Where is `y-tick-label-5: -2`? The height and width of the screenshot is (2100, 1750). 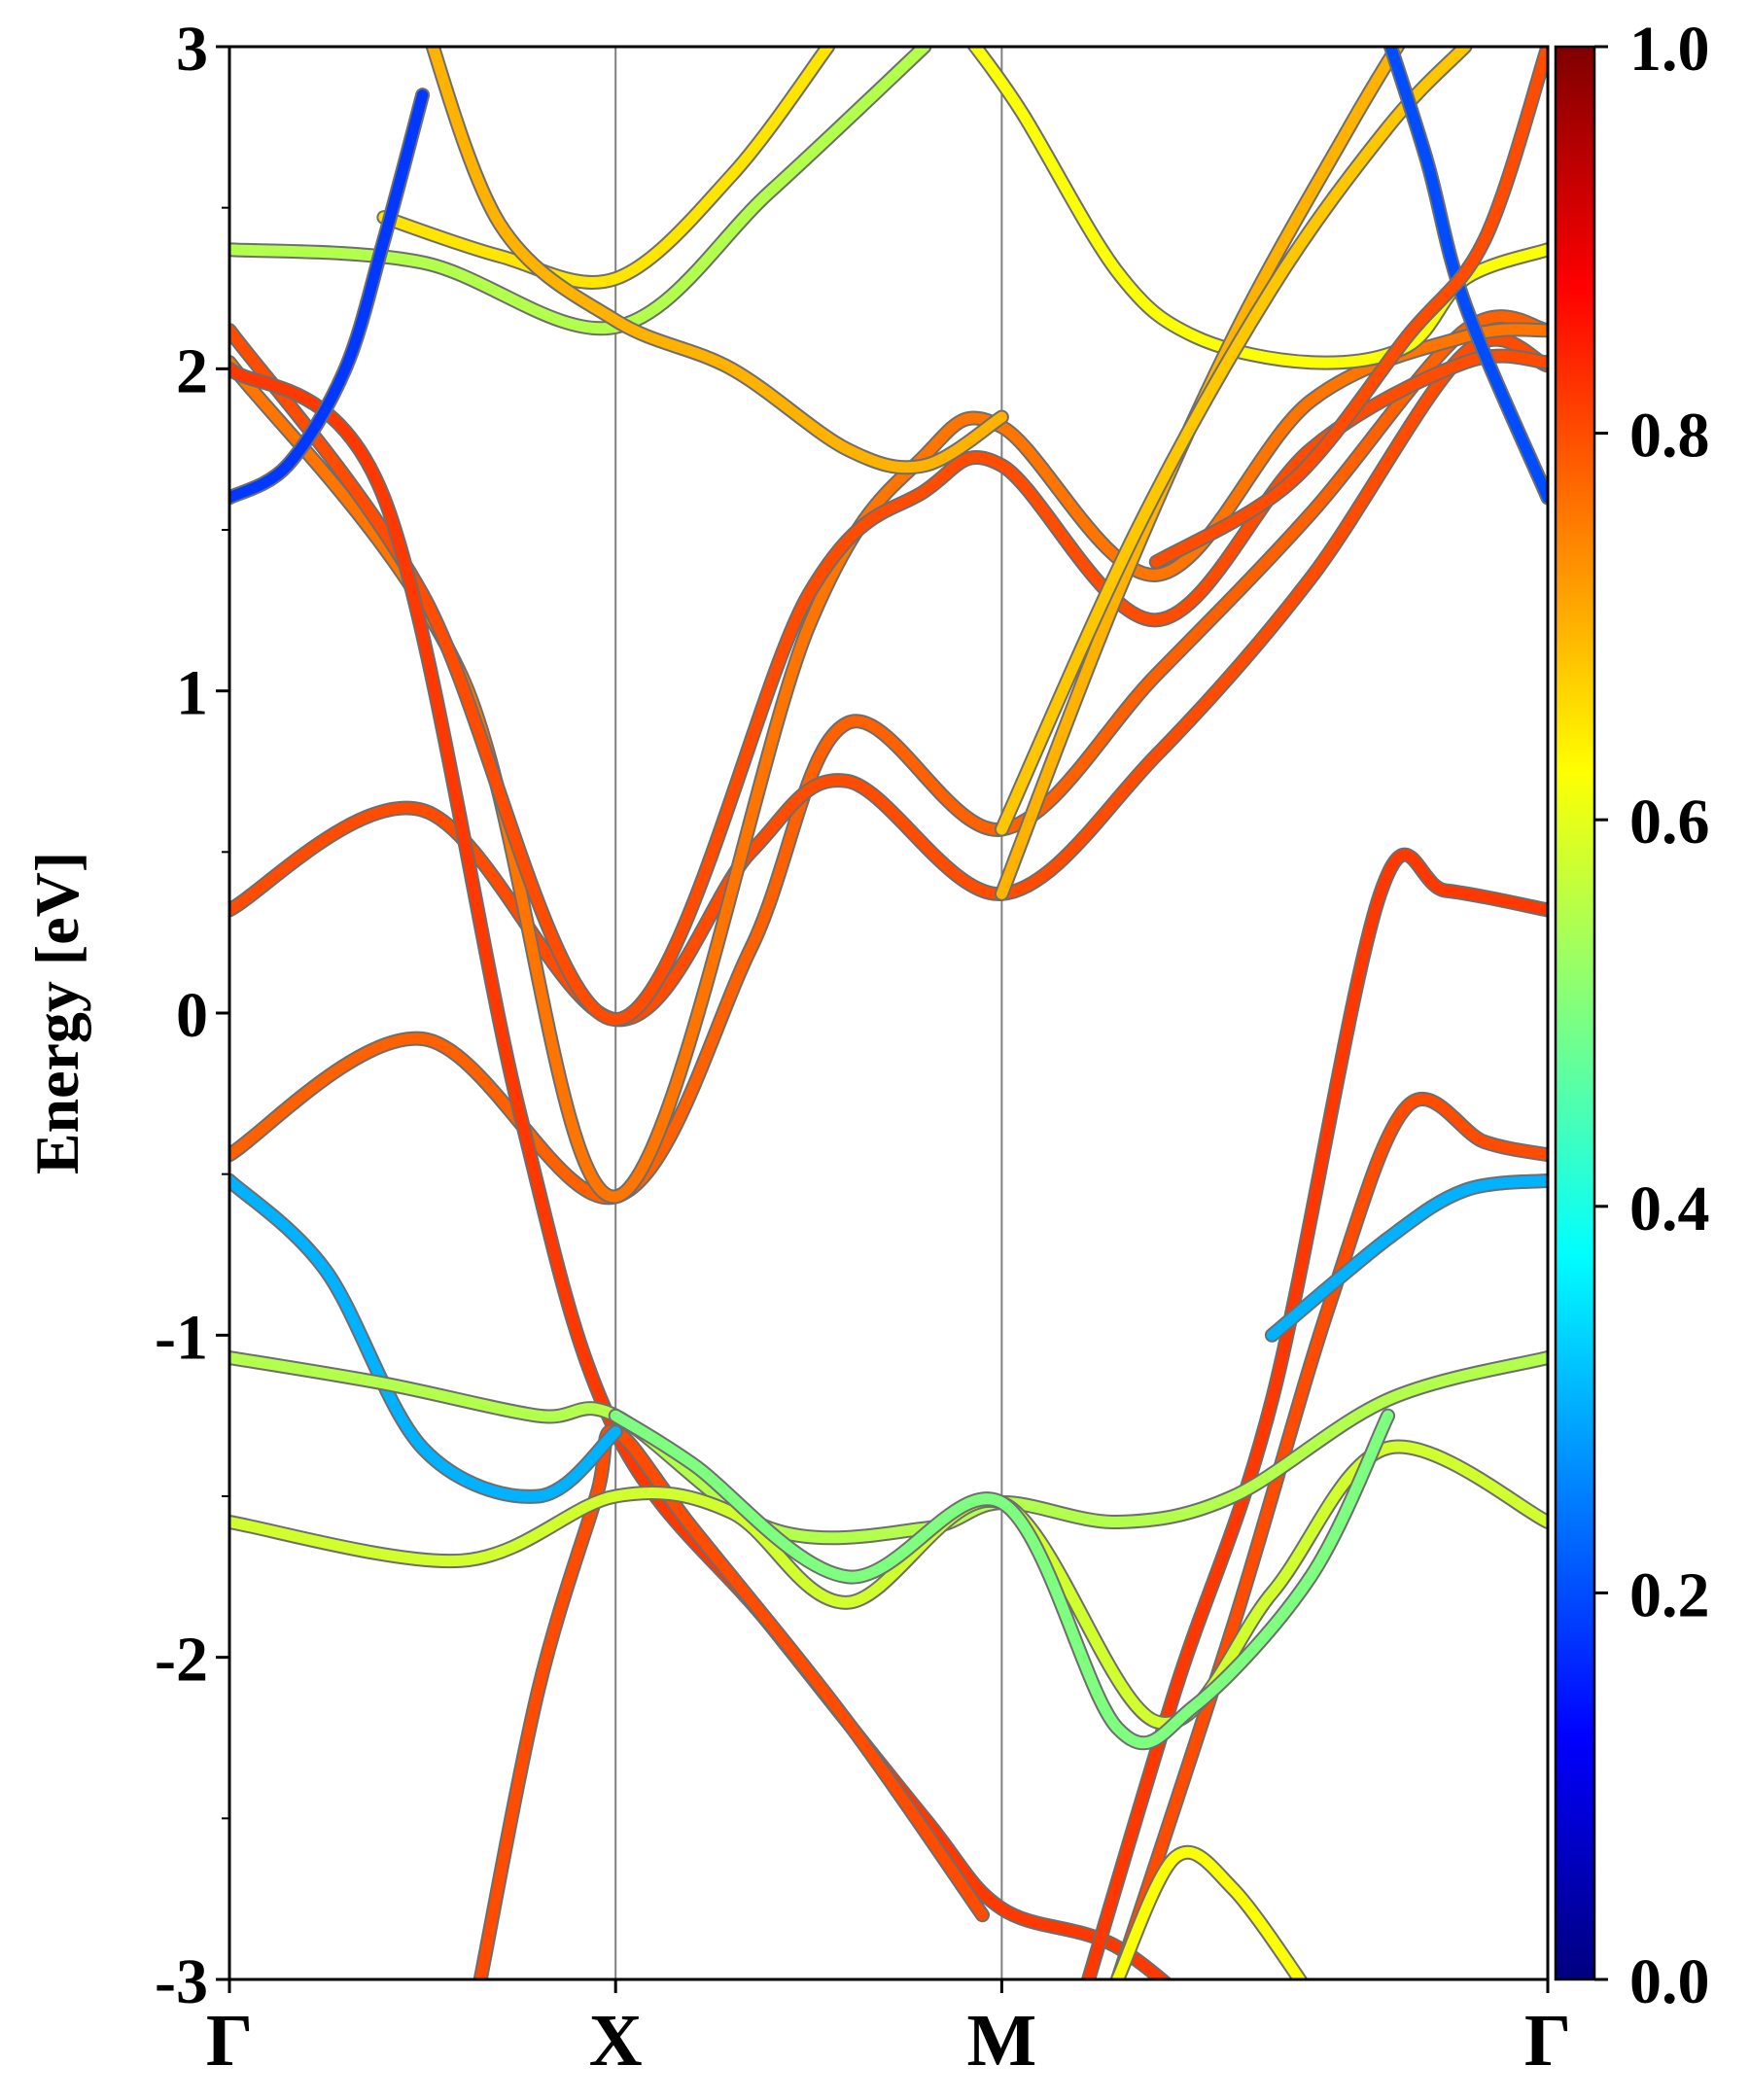 y-tick-label-5: -2 is located at coordinates (181, 1660).